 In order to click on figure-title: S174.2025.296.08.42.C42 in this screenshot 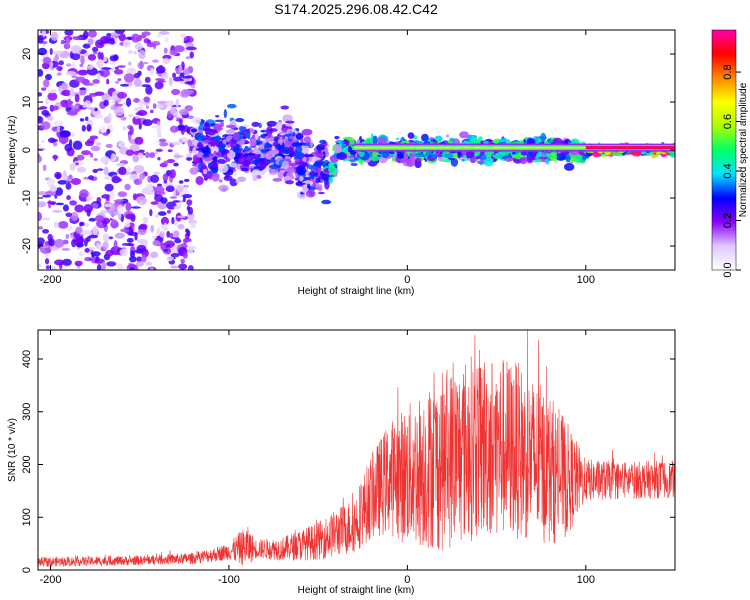, I will do `click(356, 9)`.